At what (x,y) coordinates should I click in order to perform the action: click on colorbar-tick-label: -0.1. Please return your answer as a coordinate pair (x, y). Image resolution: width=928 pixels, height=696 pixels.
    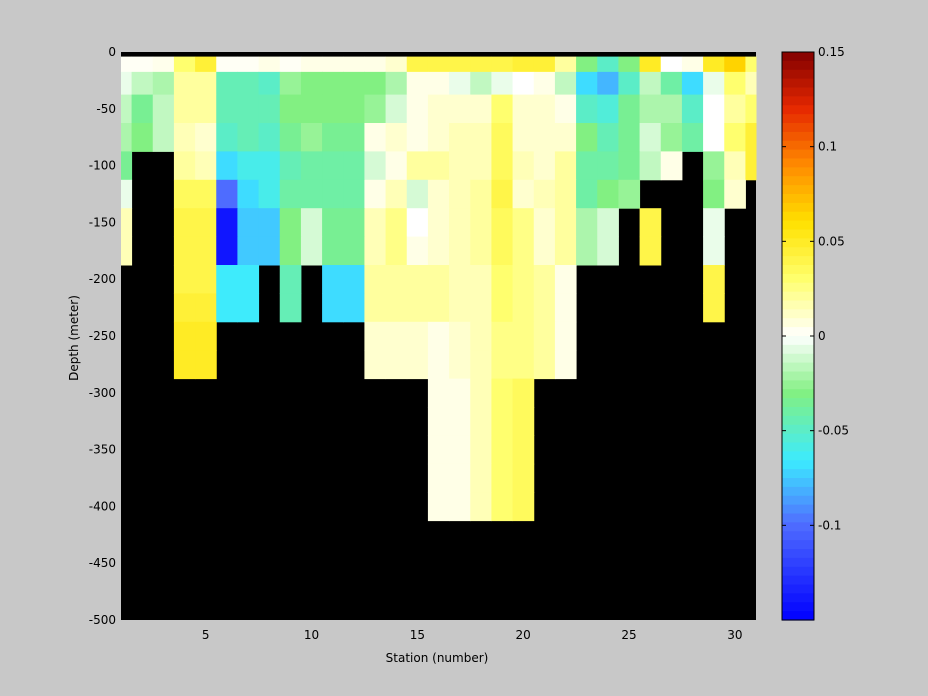
    Looking at the image, I should click on (829, 525).